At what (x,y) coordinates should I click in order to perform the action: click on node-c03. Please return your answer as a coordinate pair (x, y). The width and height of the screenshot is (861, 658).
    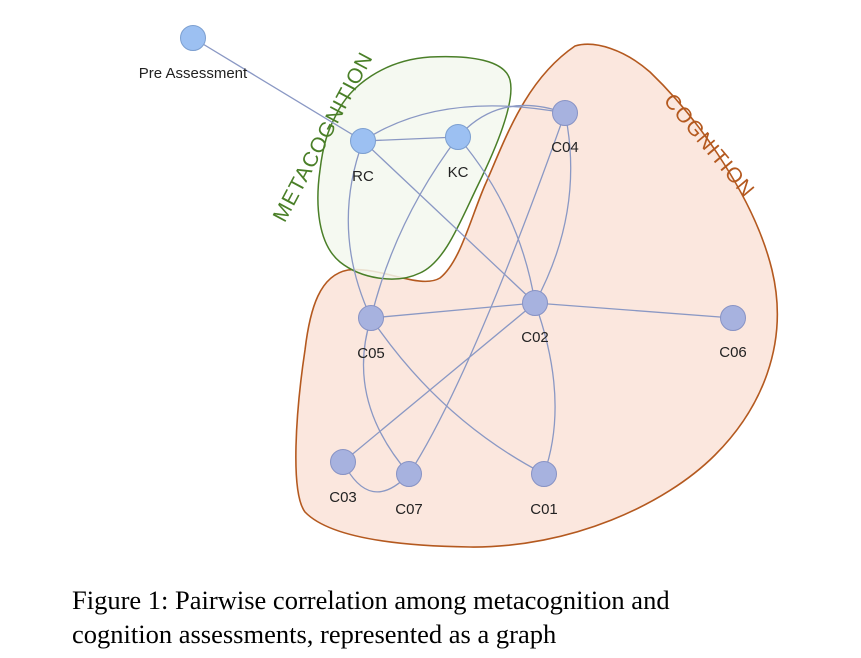
    Looking at the image, I should click on (343, 462).